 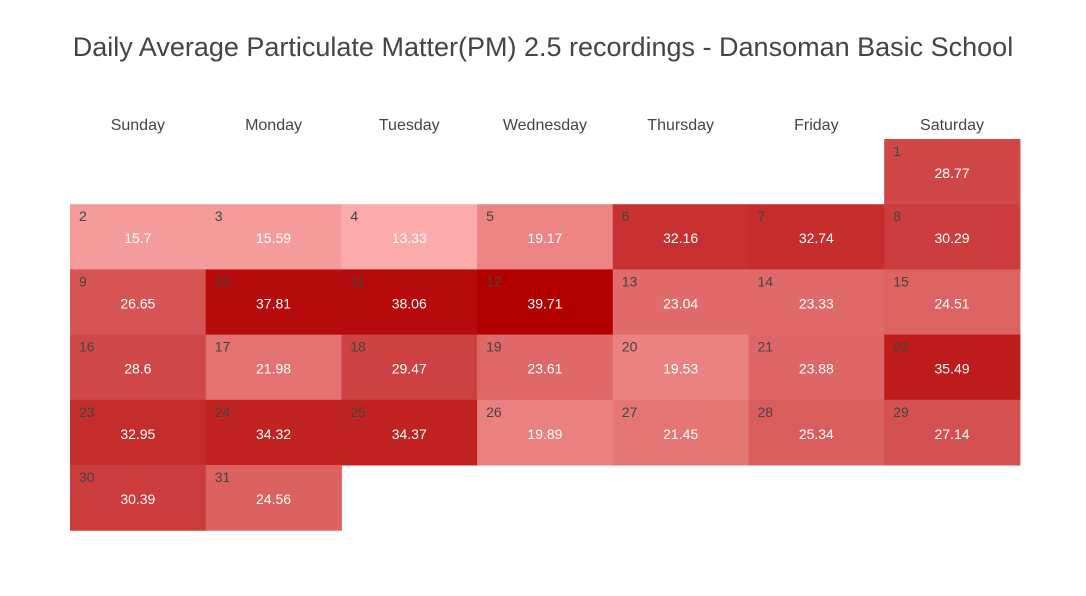 I want to click on day-cell-22: 22 35.49, so click(x=952, y=367).